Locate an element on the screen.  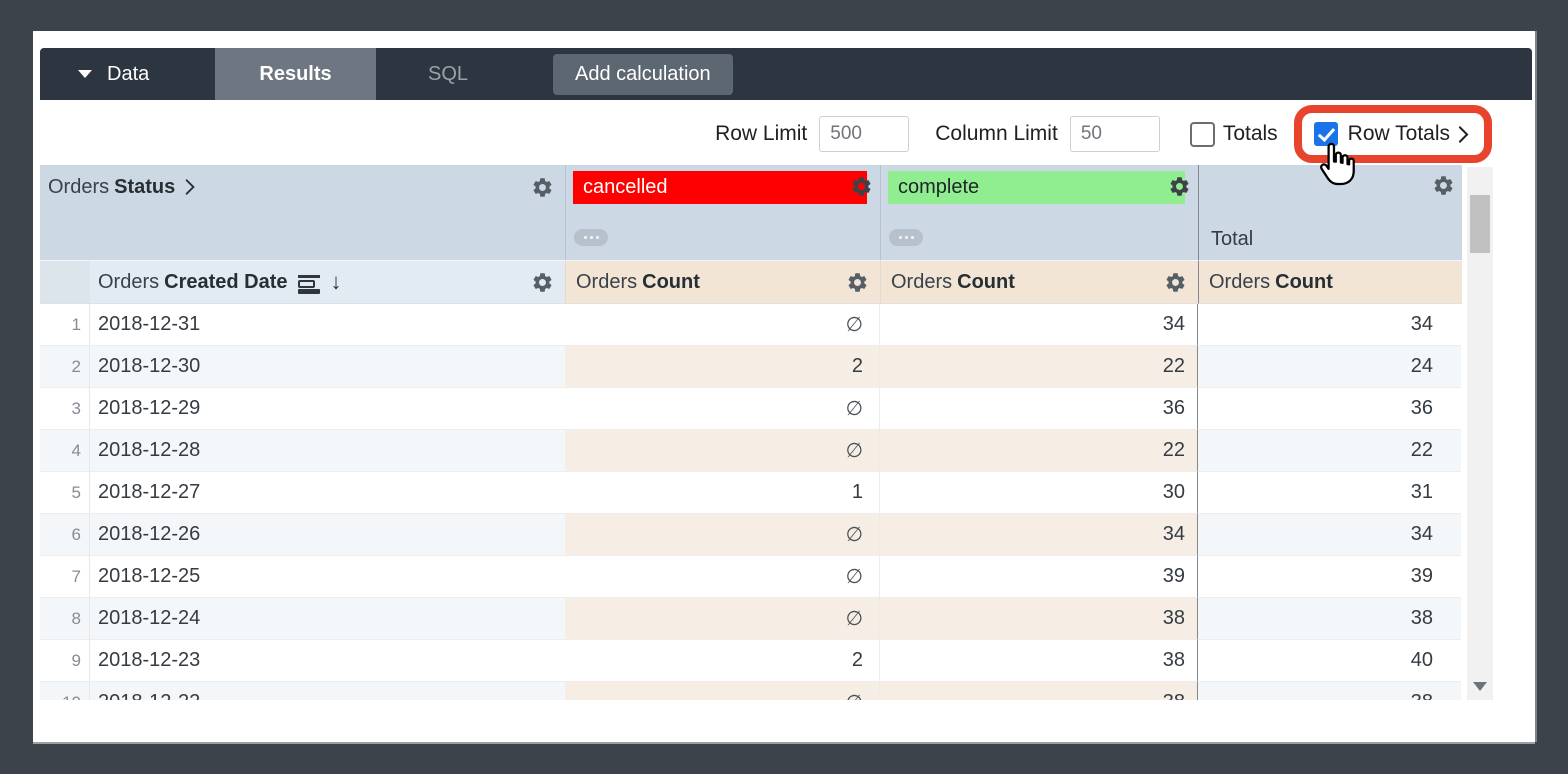
date-cell: 2018-12-28 is located at coordinates (327, 451).